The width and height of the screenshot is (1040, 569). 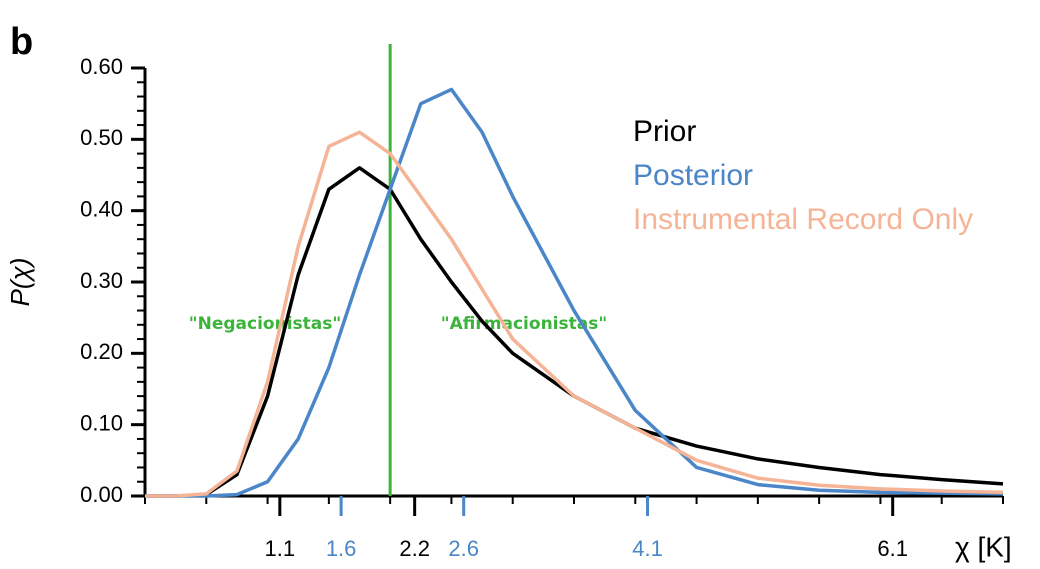 I want to click on x-tick-label: 1.1, so click(x=280, y=548).